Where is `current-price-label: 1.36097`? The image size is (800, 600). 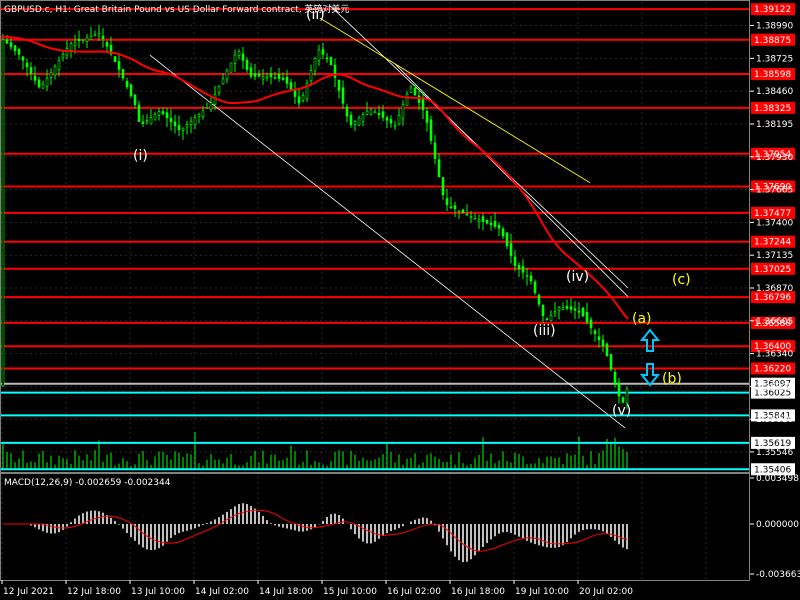 current-price-label: 1.36097 is located at coordinates (772, 385).